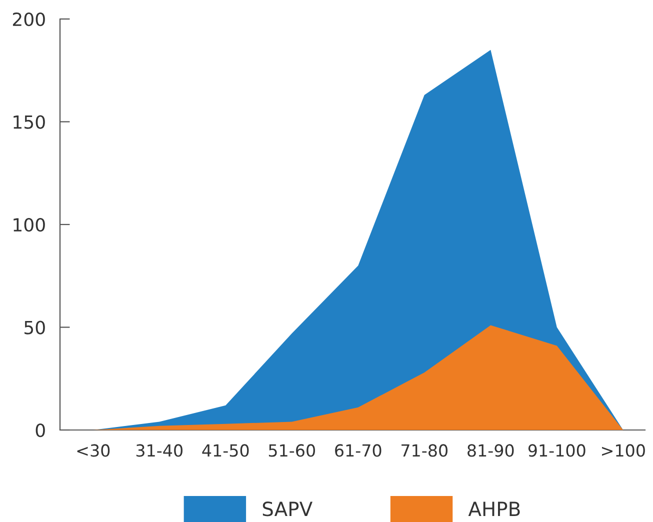  I want to click on x-tick-label: 41-50, so click(225, 450).